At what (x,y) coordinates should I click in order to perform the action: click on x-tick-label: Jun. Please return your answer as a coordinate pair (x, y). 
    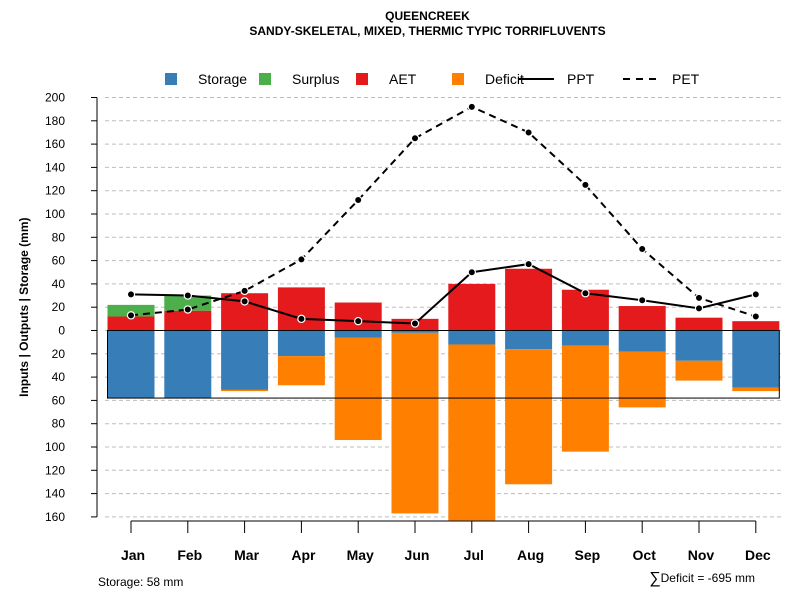
    Looking at the image, I should click on (417, 555).